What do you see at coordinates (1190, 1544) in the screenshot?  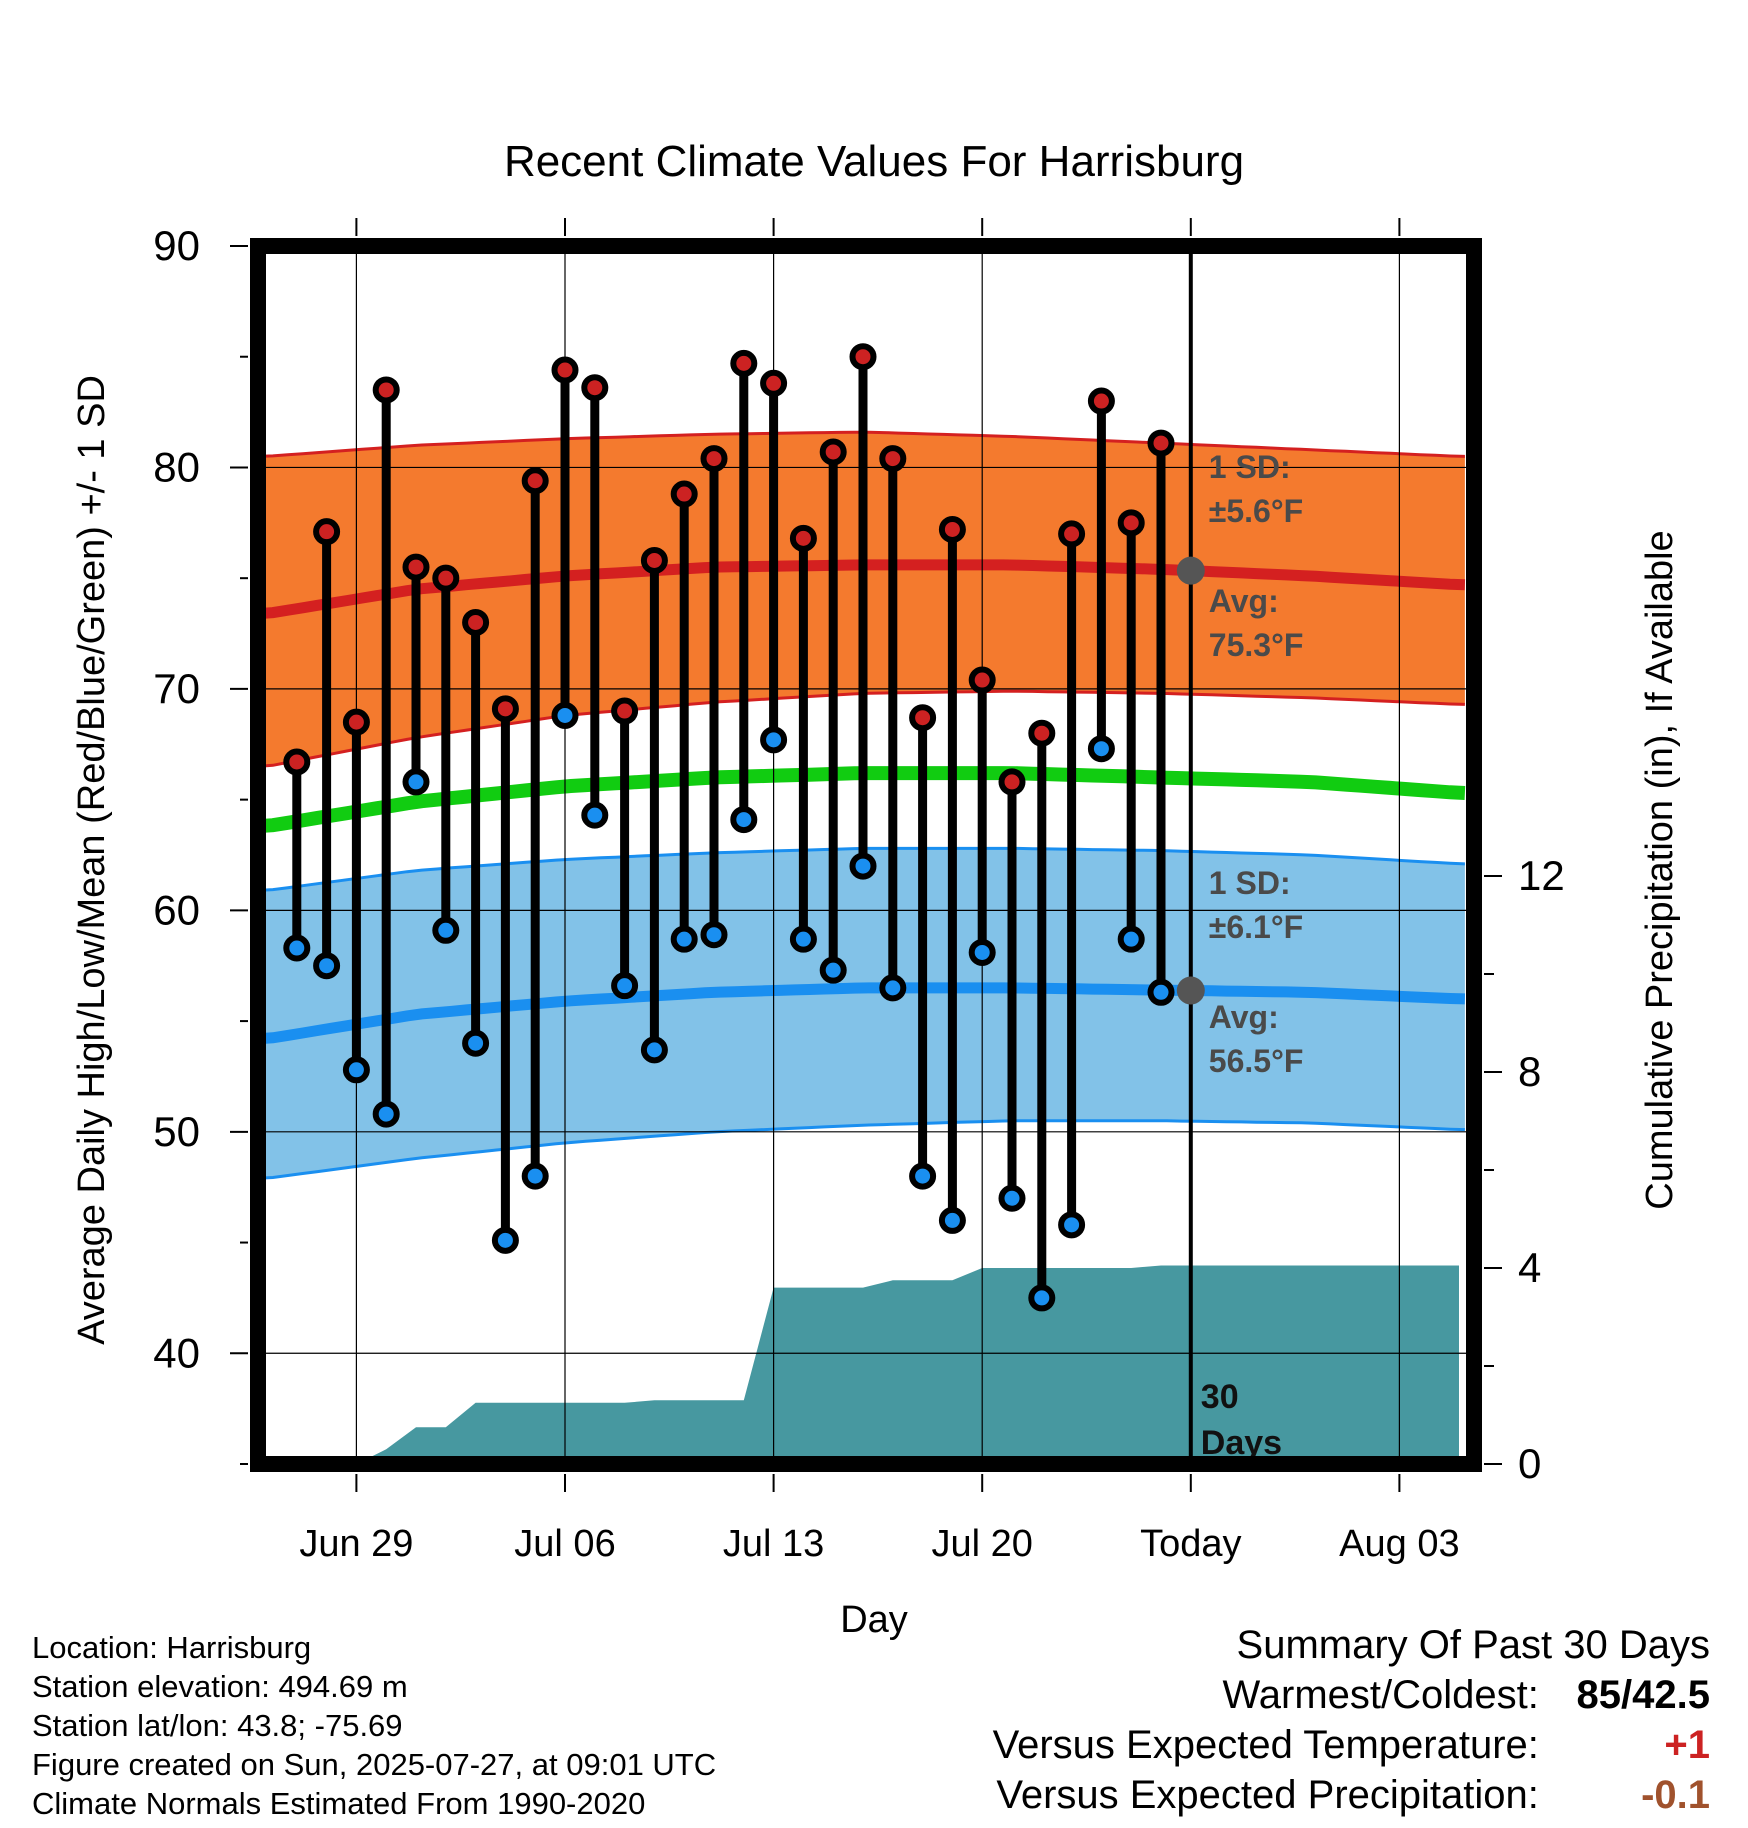 I see `x-tick-label: Today` at bounding box center [1190, 1544].